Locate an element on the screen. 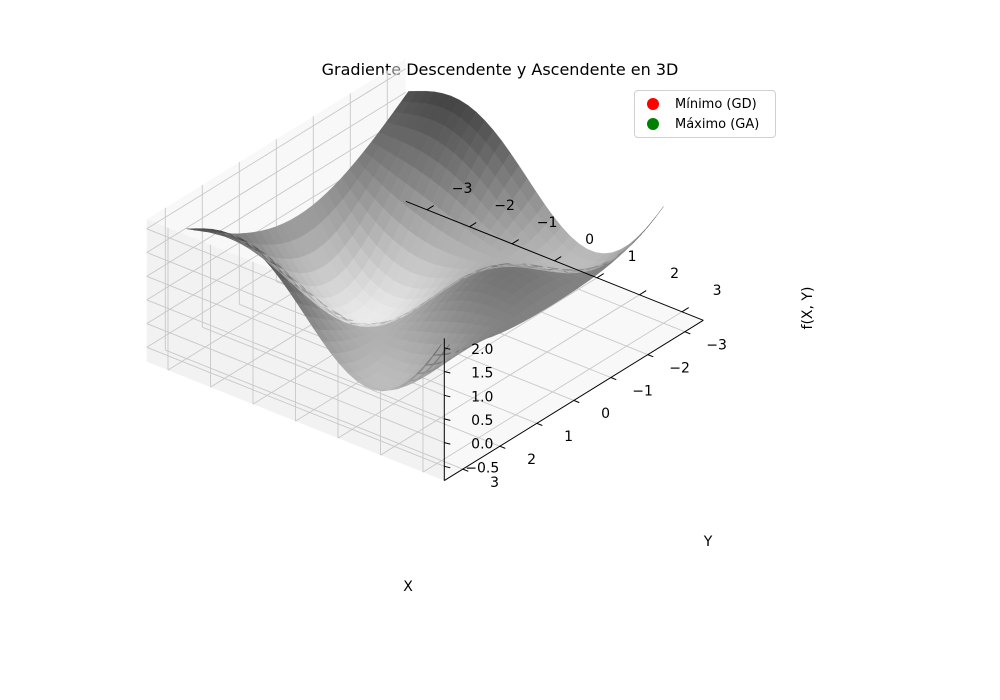 The width and height of the screenshot is (1000, 700). y-axis-label: Y is located at coordinates (708, 542).